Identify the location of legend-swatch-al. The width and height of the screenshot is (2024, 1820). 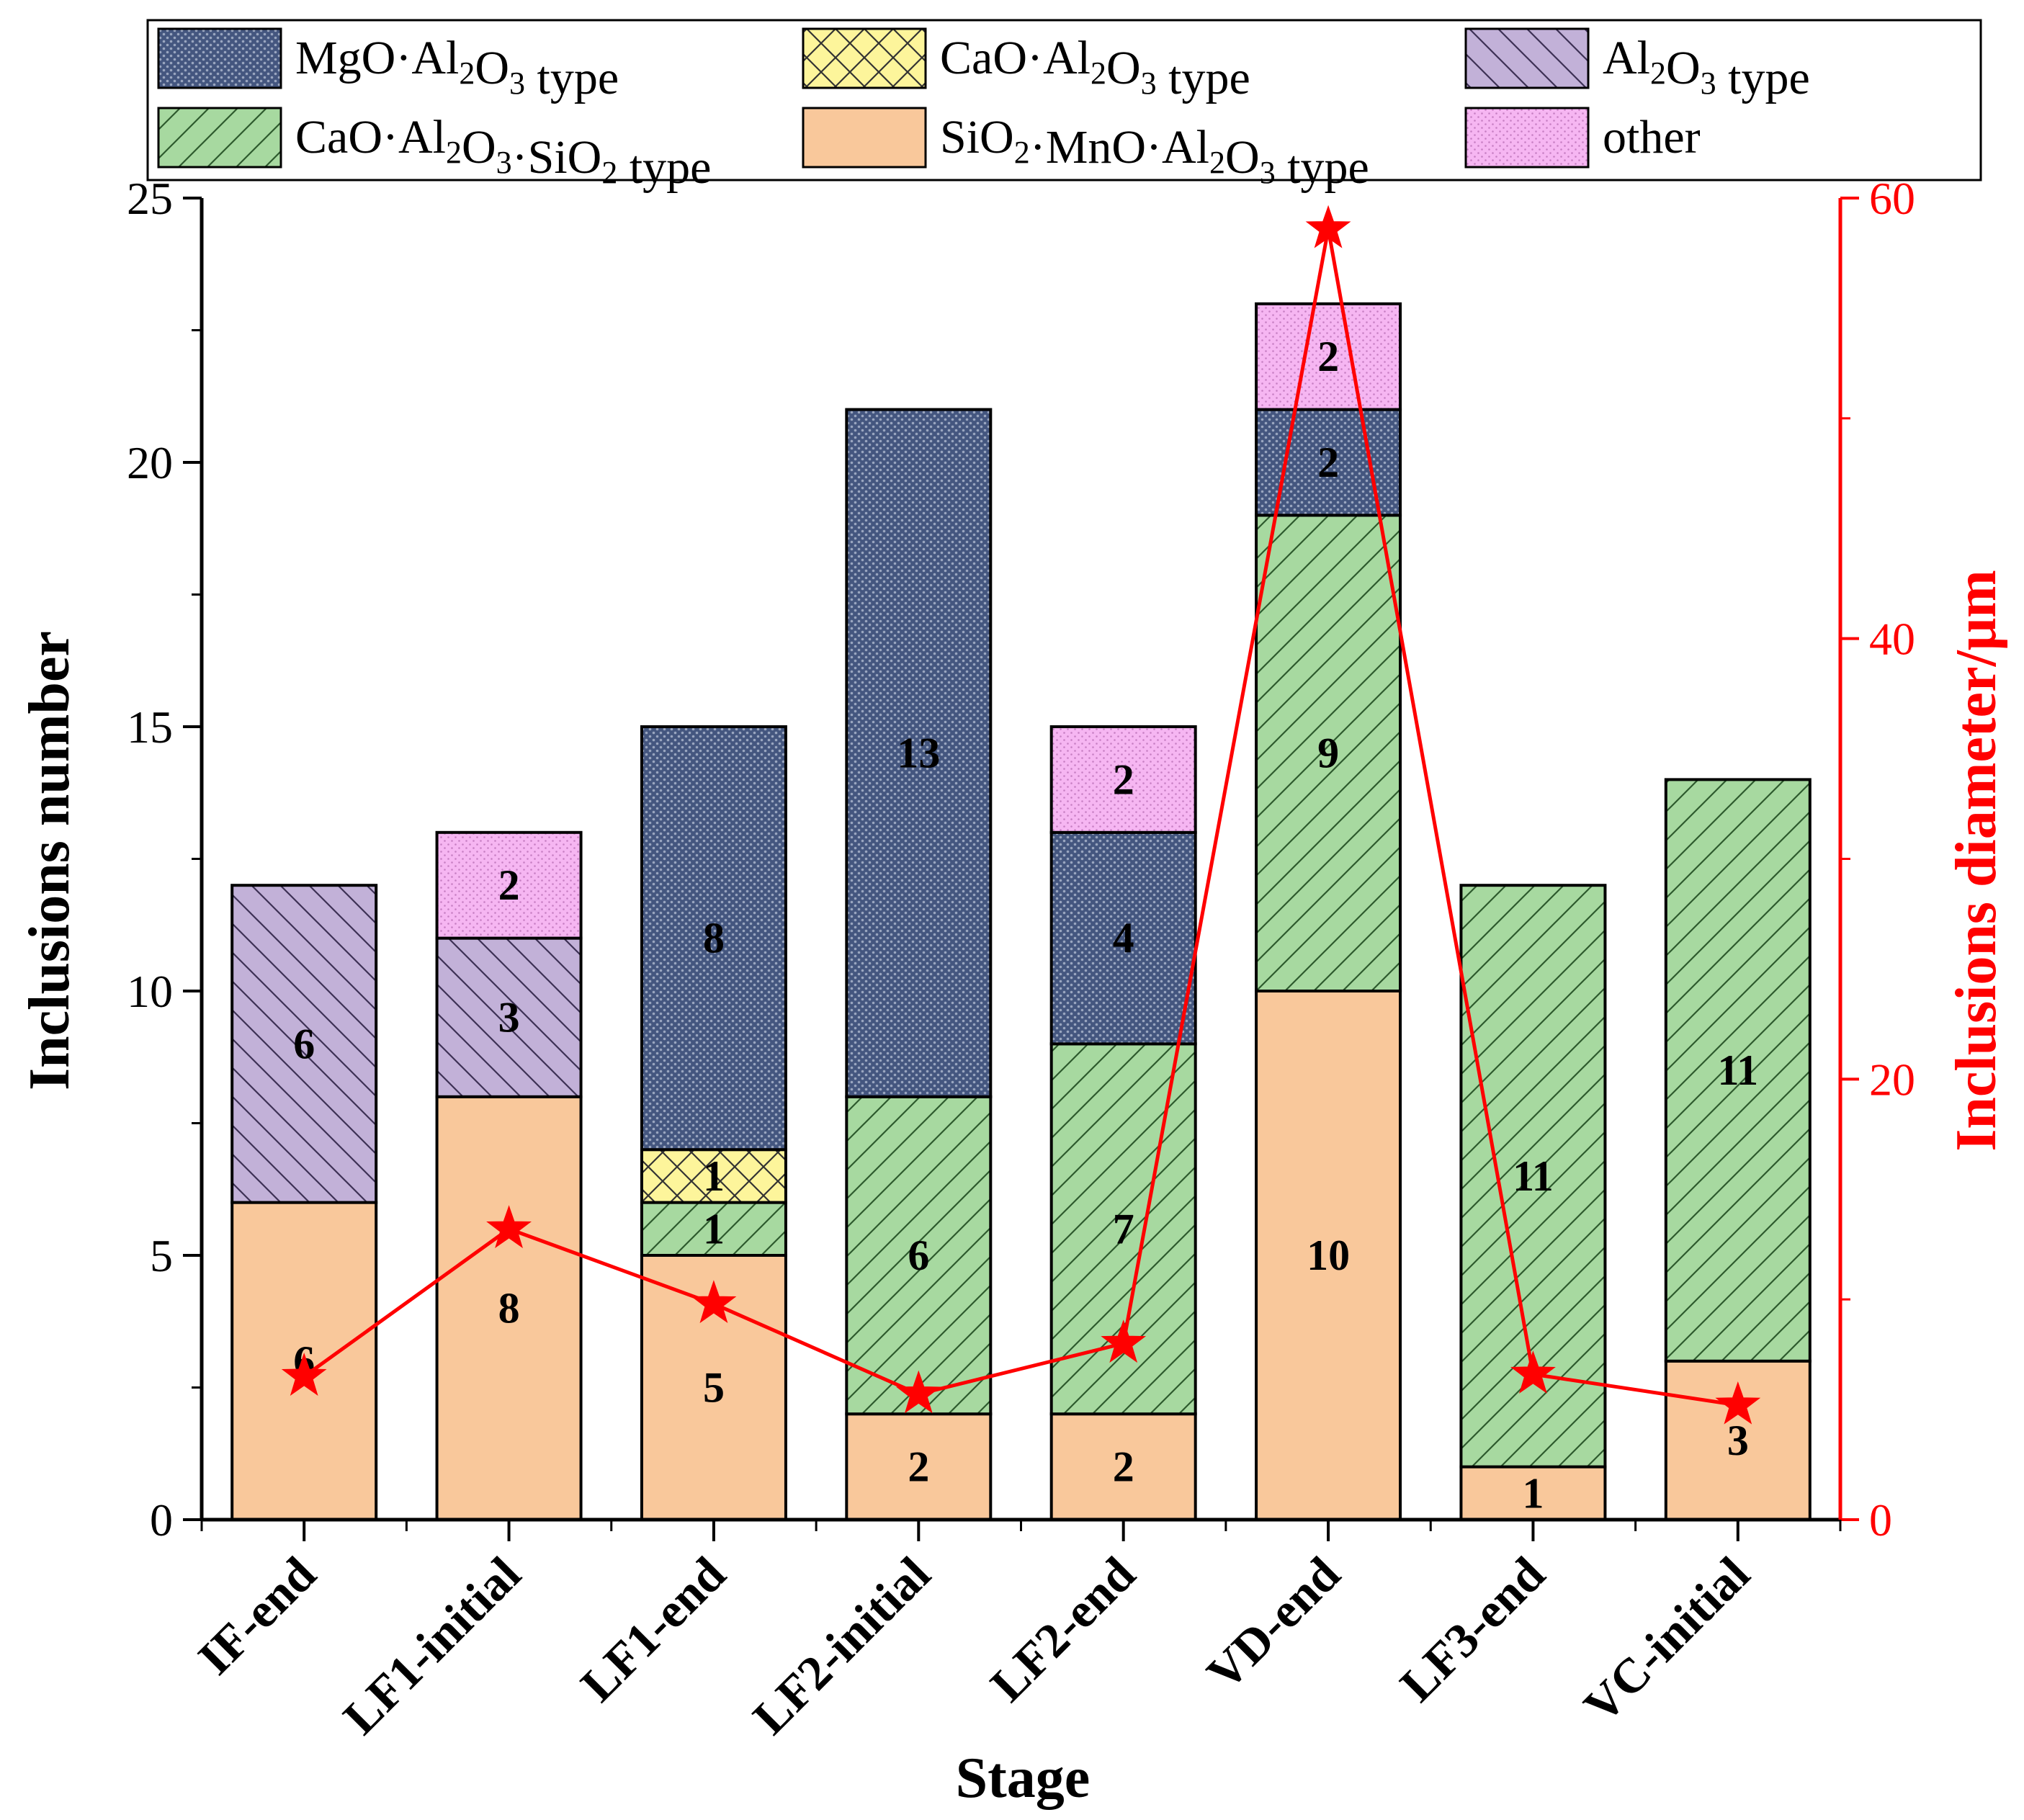
(1527, 58).